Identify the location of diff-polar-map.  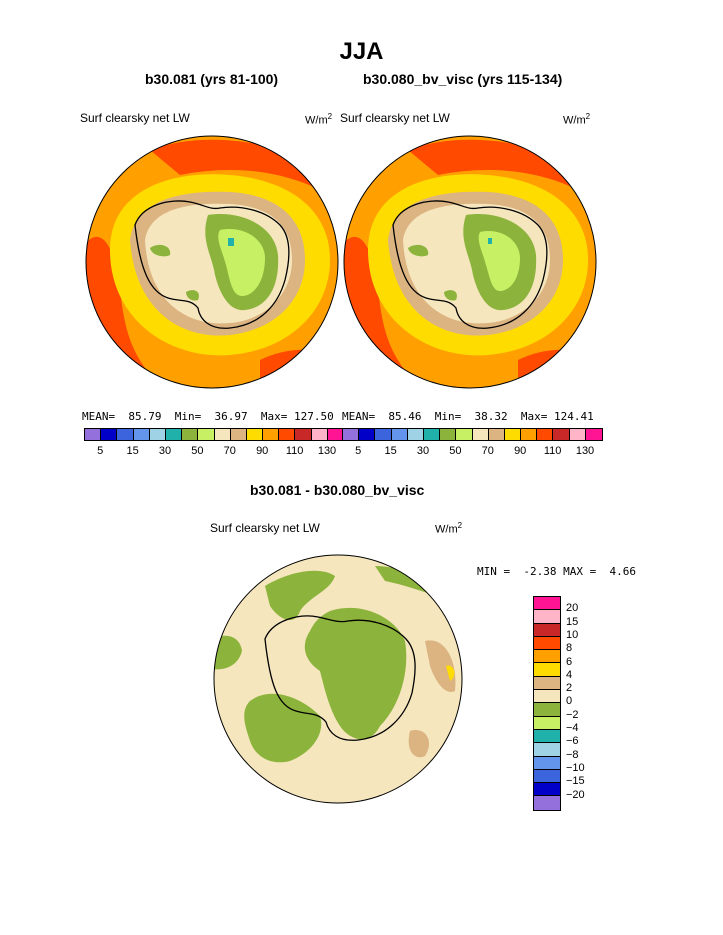
(338, 679).